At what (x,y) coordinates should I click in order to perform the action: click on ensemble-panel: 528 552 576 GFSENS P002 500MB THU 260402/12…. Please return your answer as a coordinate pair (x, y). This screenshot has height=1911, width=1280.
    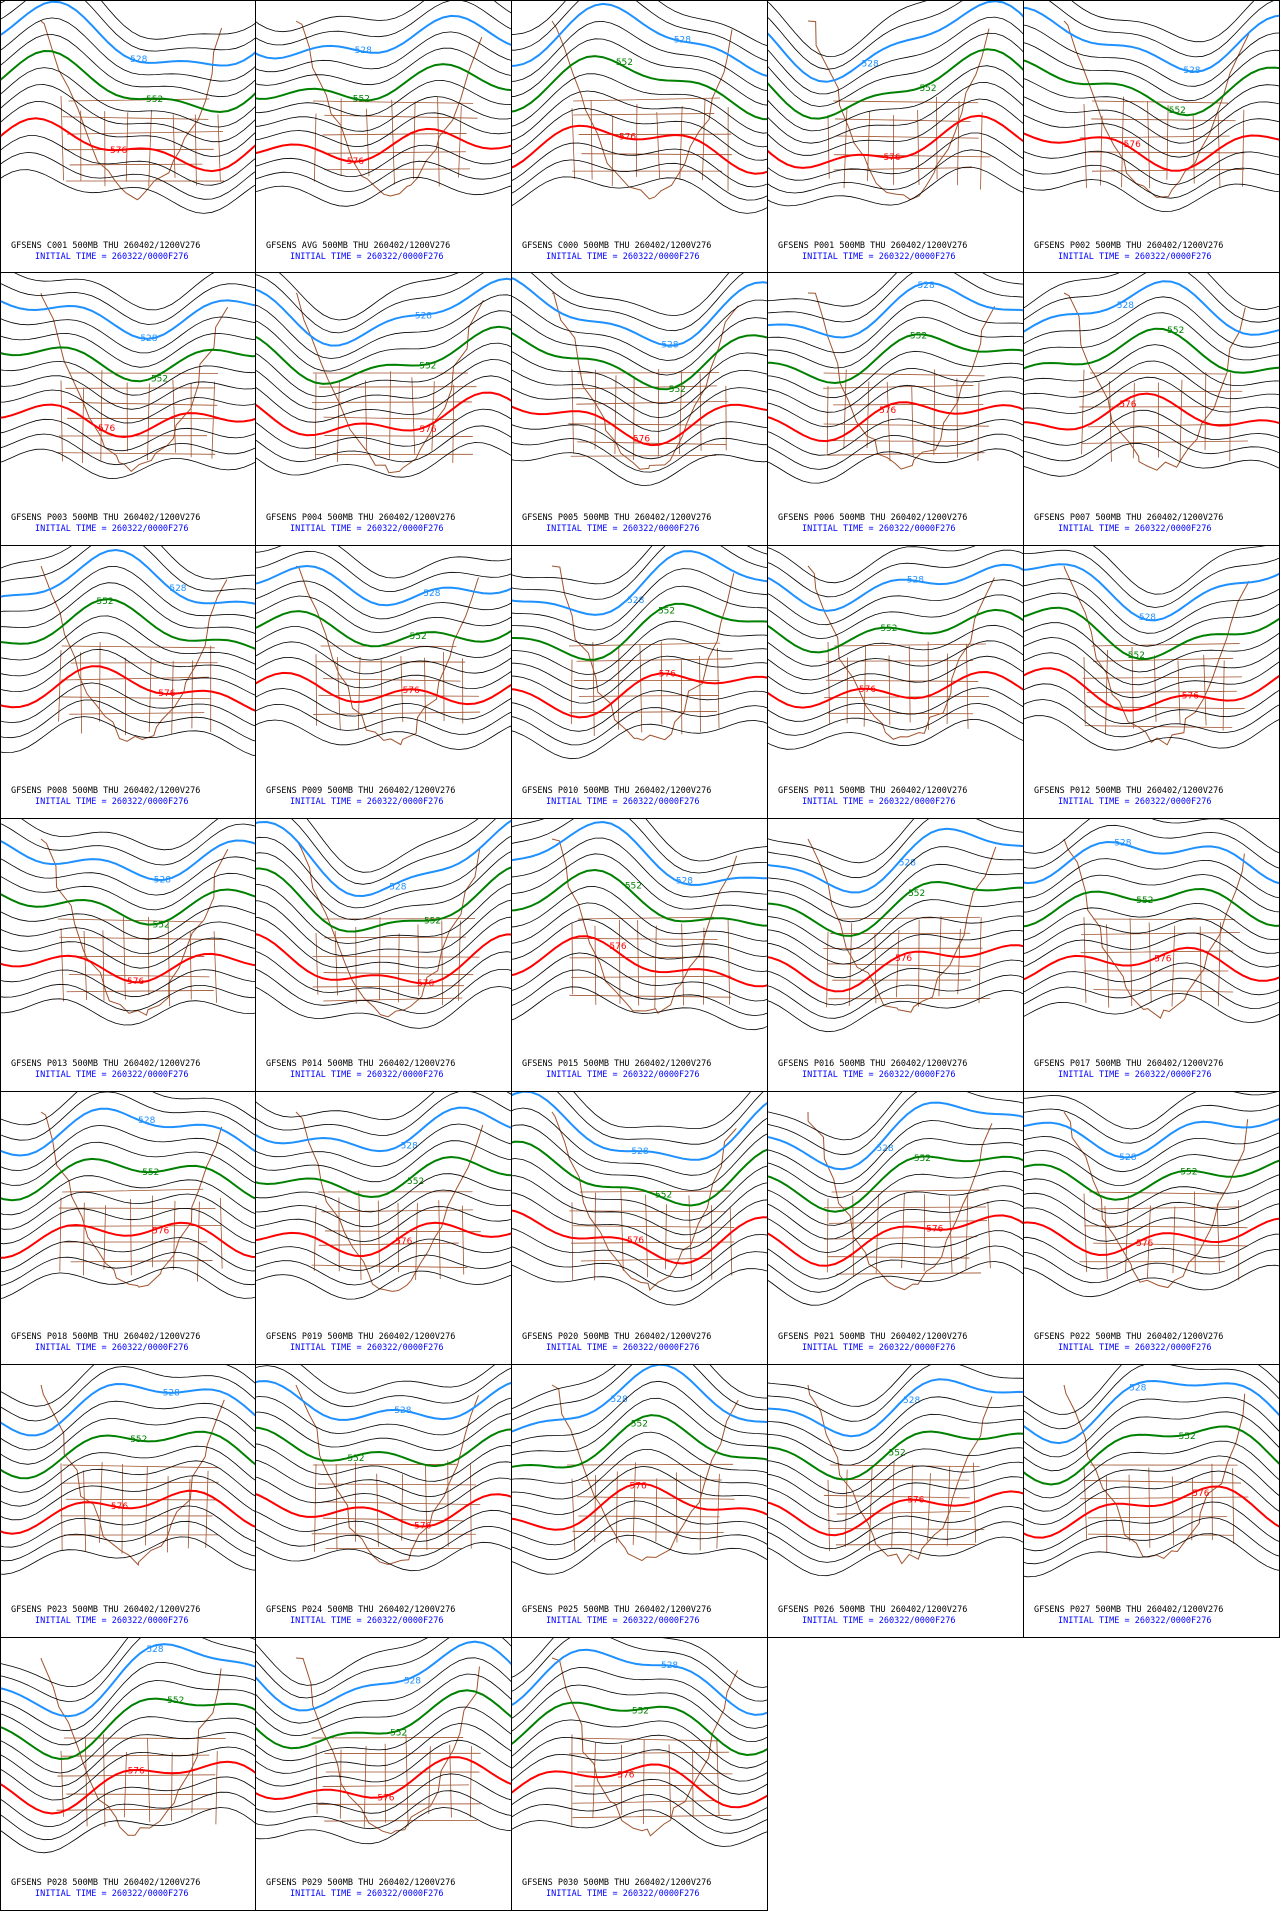
    Looking at the image, I should click on (1152, 136).